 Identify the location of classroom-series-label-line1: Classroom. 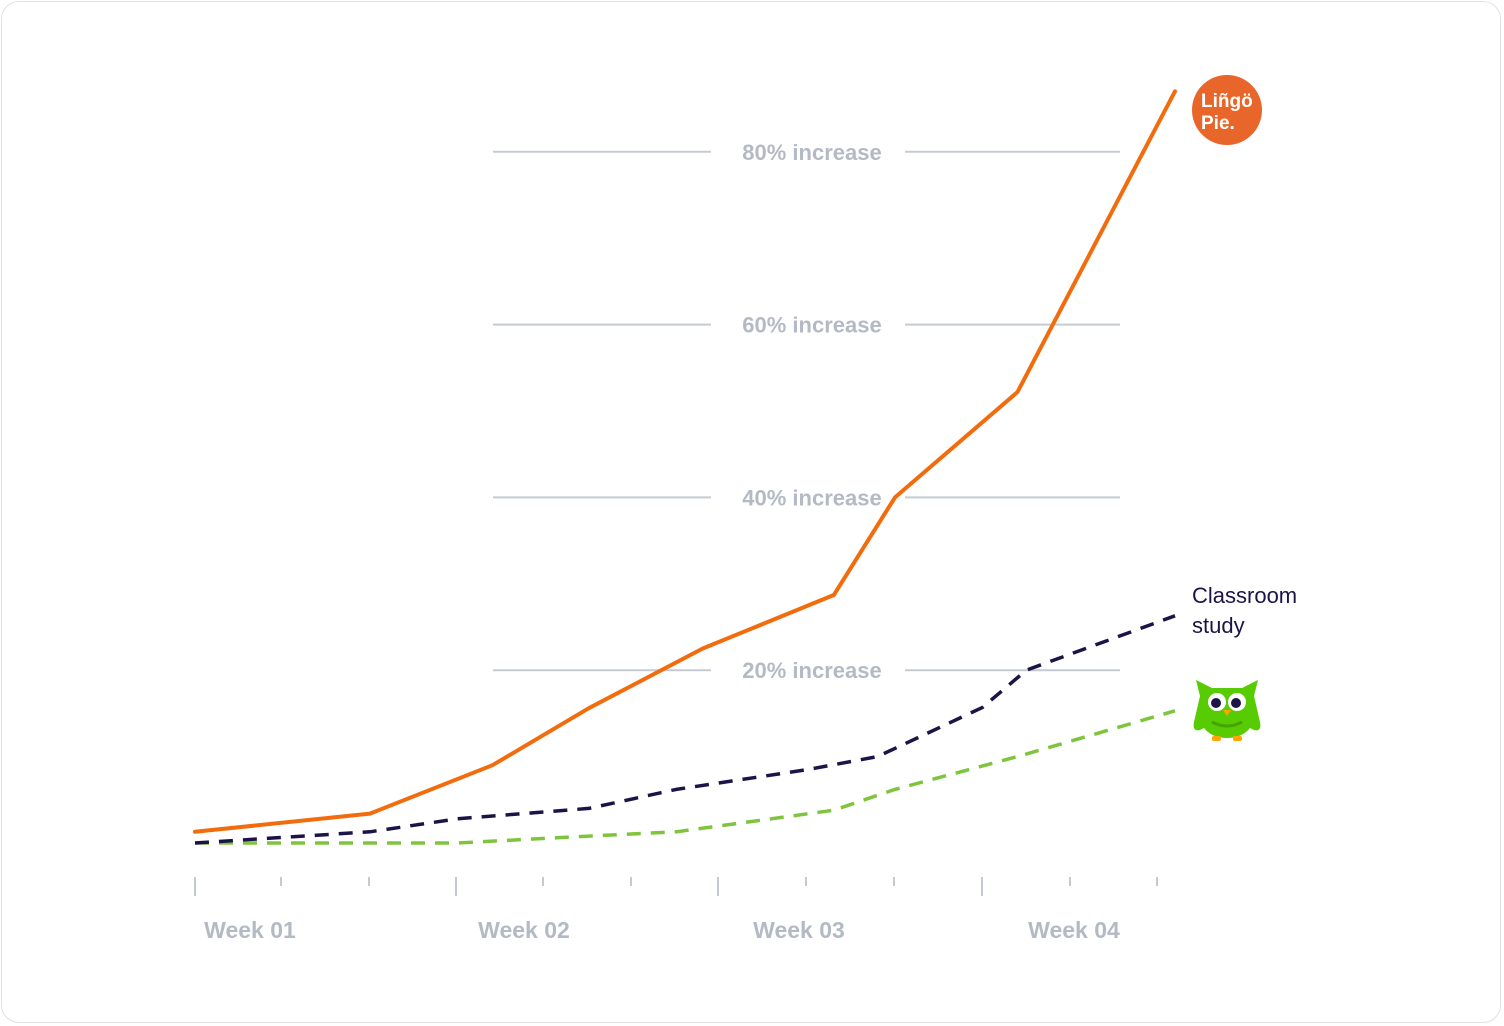
(1244, 595).